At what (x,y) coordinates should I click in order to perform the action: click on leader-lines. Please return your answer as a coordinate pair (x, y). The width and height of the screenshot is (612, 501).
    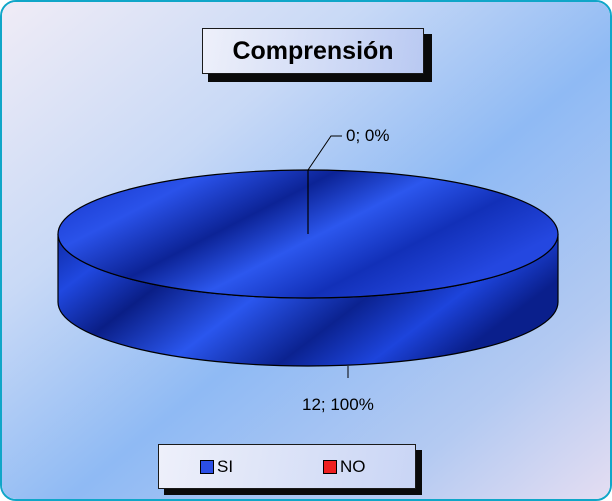
    Looking at the image, I should click on (328, 256).